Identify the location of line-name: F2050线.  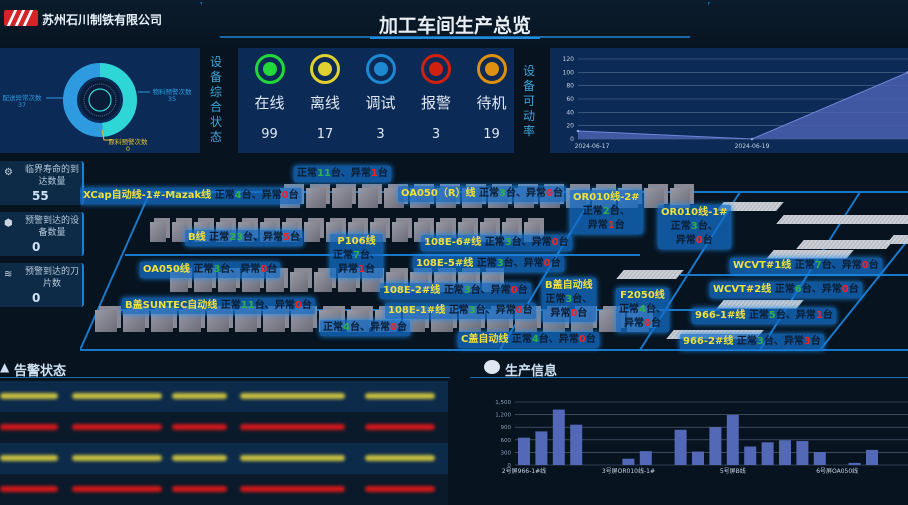
(642, 295).